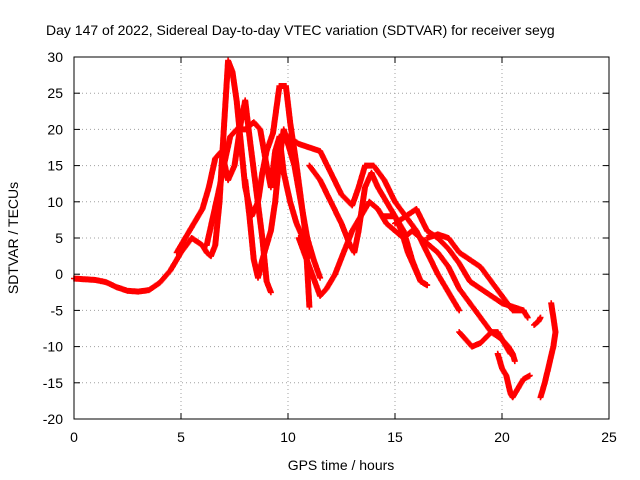 The image size is (640, 480). I want to click on y-tick-label: 30, so click(55, 57).